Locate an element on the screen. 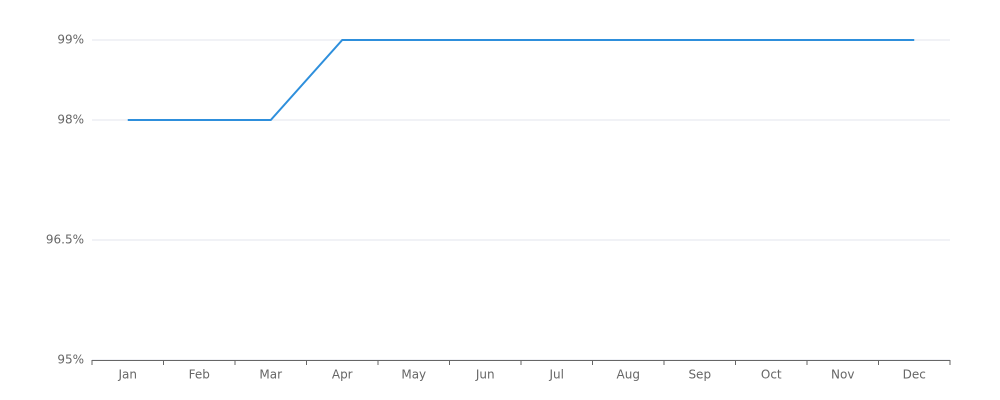 The width and height of the screenshot is (1000, 400). x-tick-label: Jul is located at coordinates (556, 375).